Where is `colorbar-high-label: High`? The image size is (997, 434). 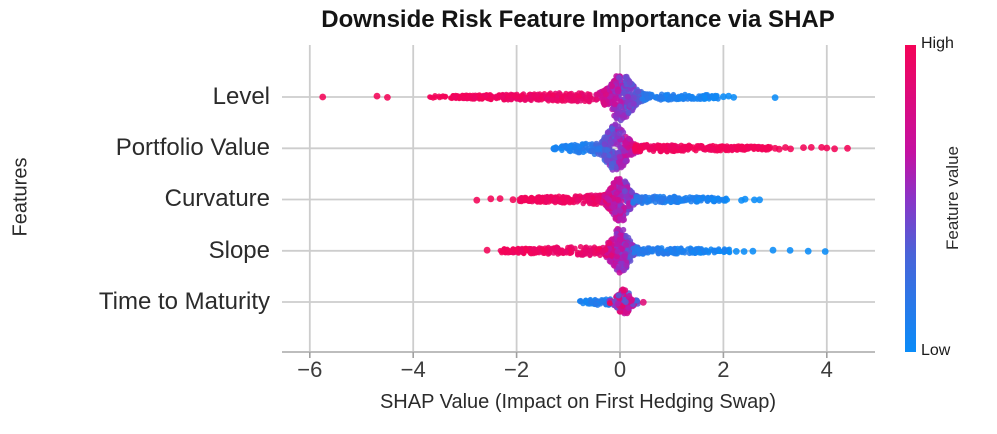 colorbar-high-label: High is located at coordinates (937, 44).